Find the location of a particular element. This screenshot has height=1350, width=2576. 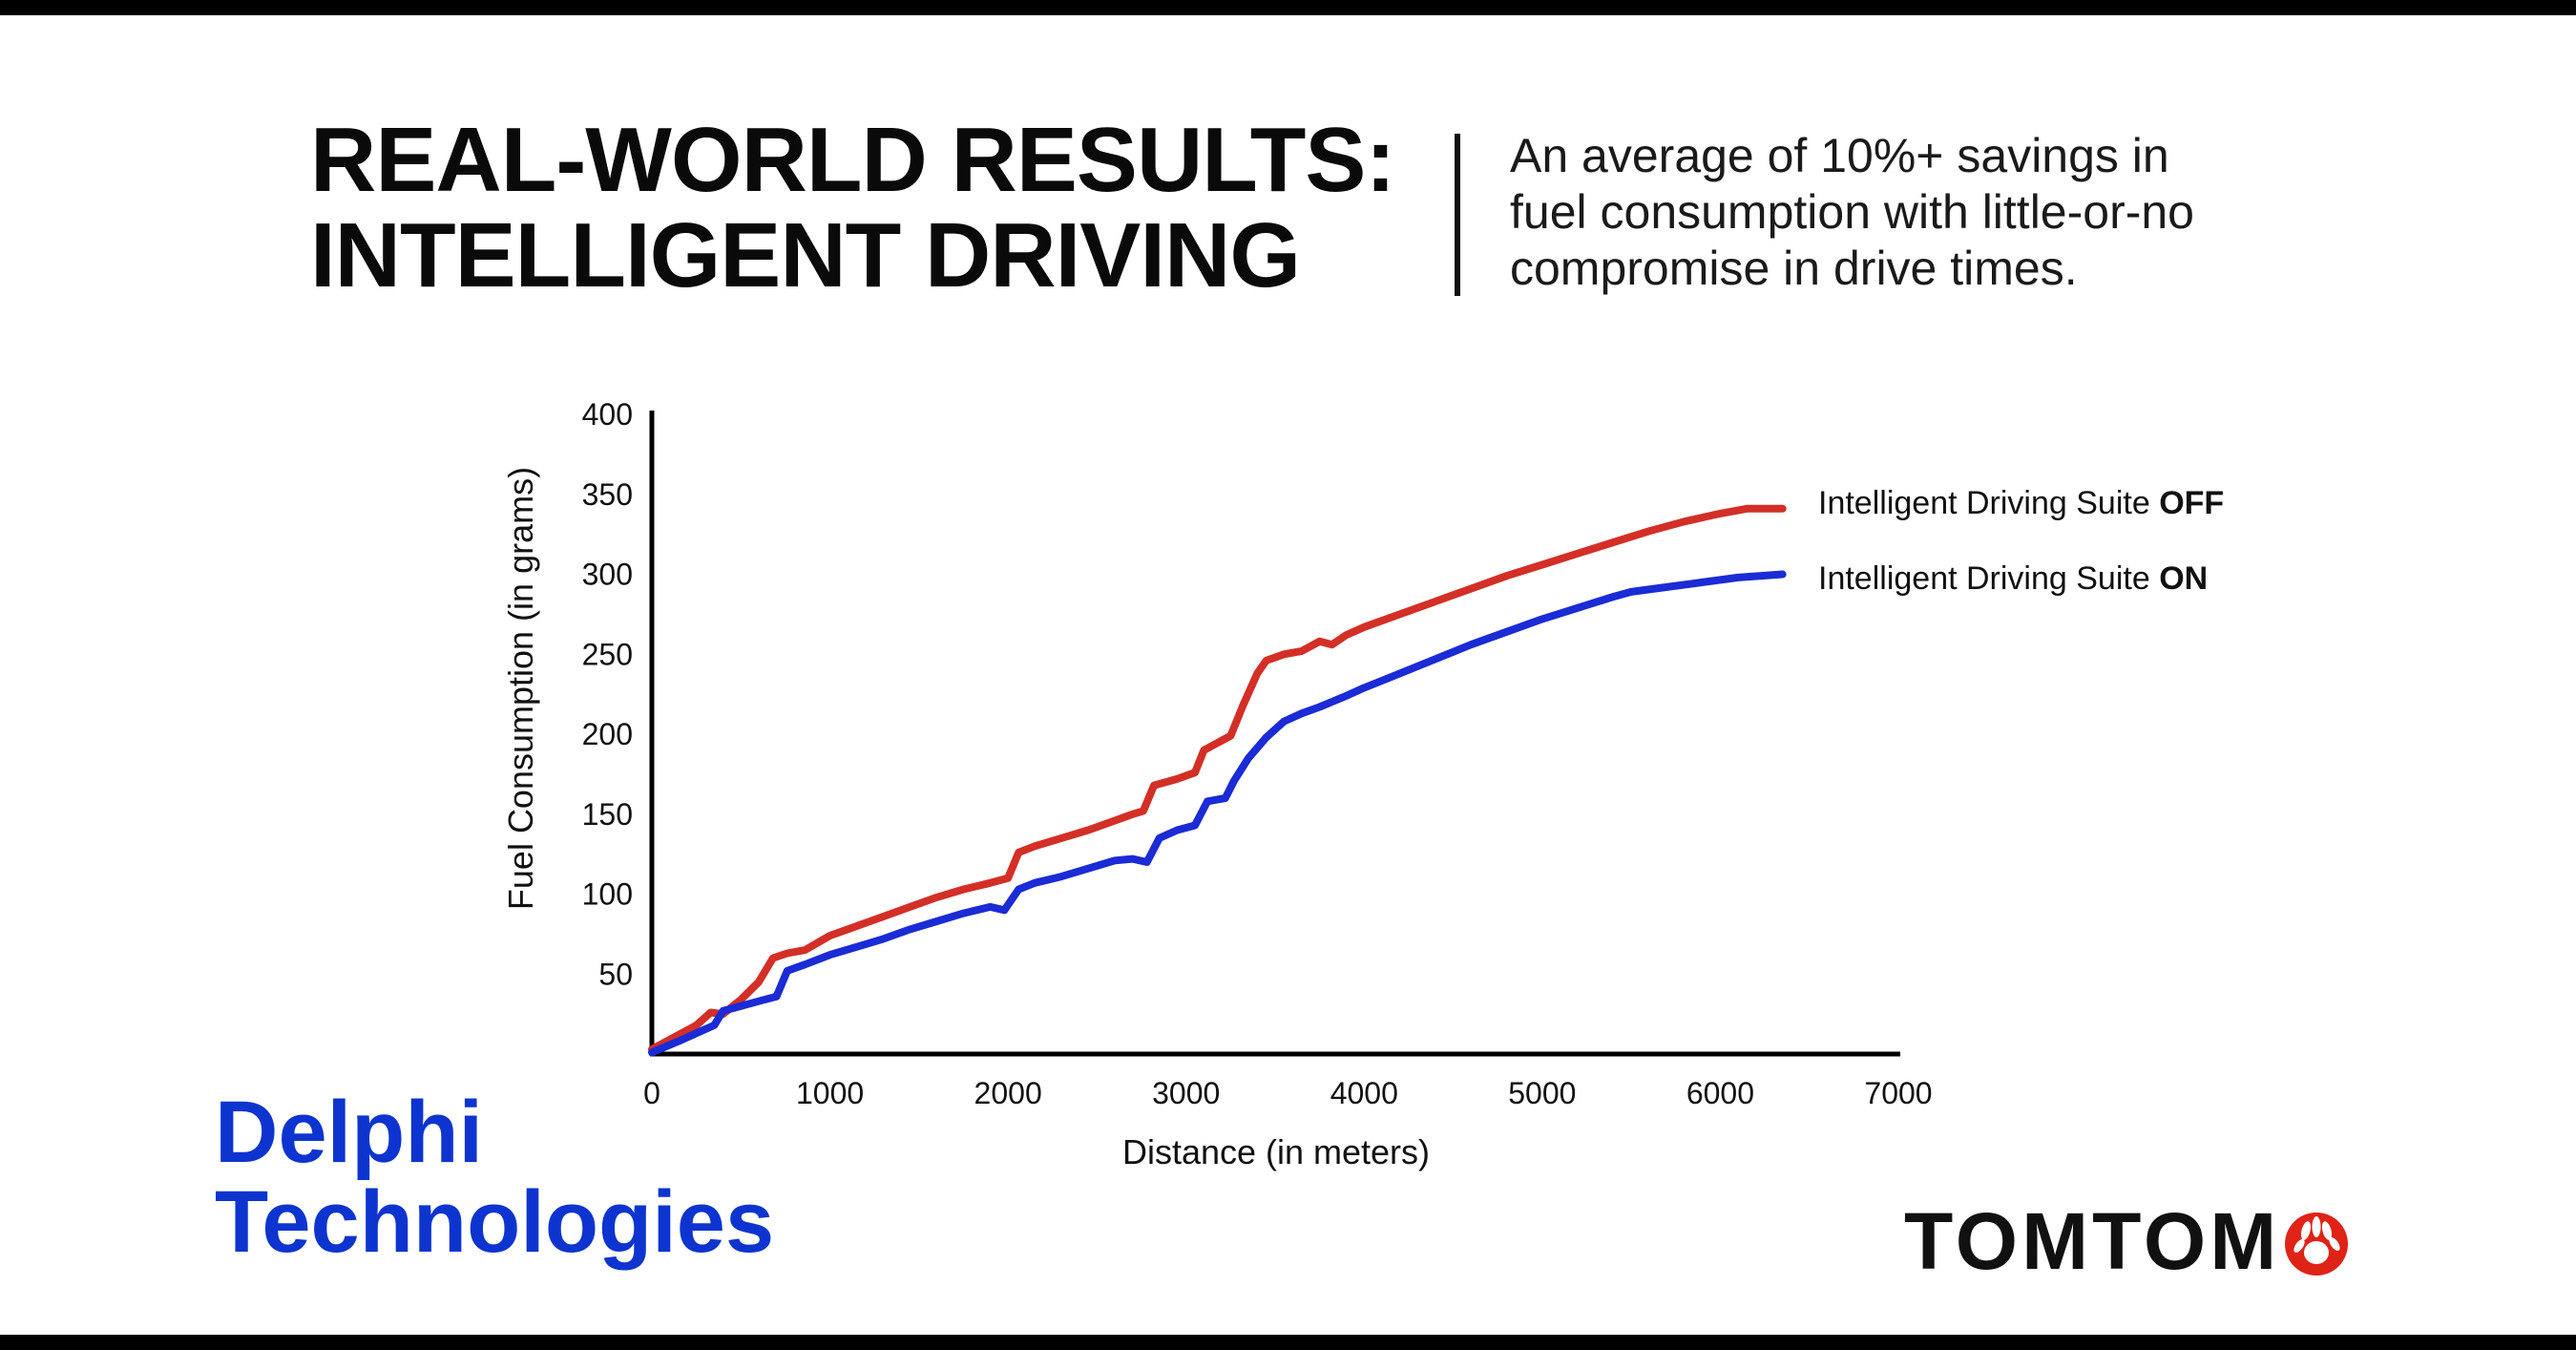

letterbox-top-bar is located at coordinates (1288, 7).